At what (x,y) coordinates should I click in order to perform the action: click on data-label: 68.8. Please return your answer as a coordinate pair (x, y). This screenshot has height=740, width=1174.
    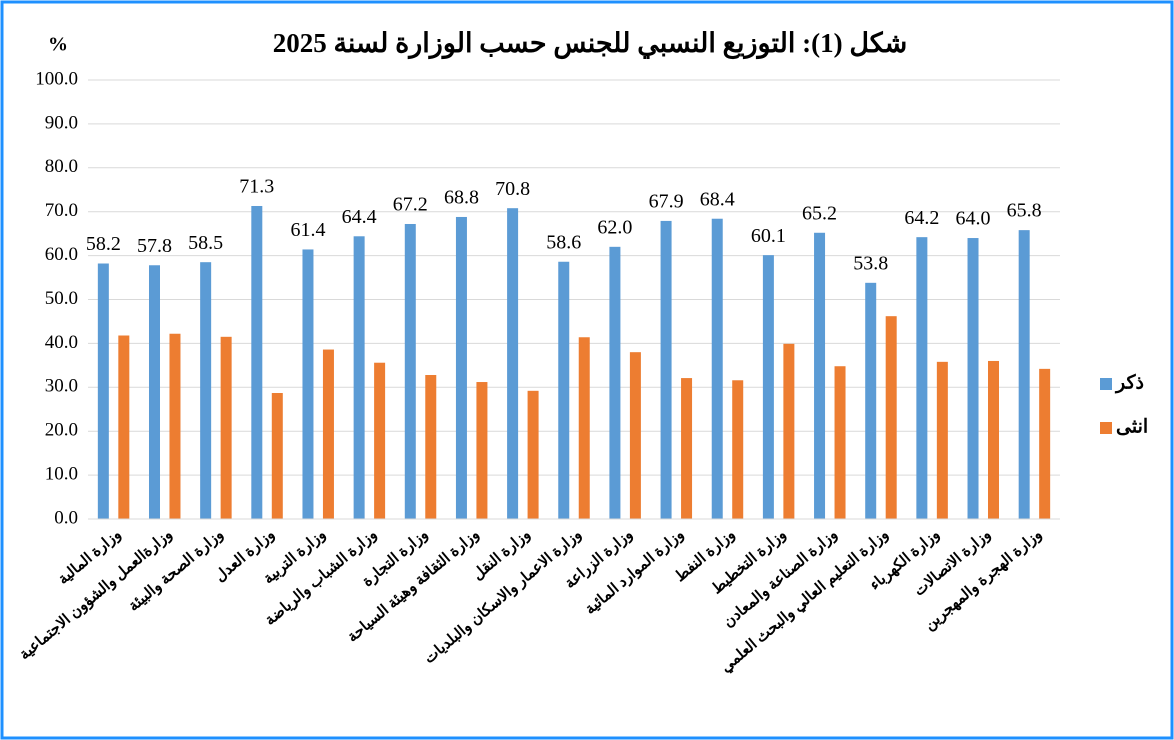
    Looking at the image, I should click on (461, 198).